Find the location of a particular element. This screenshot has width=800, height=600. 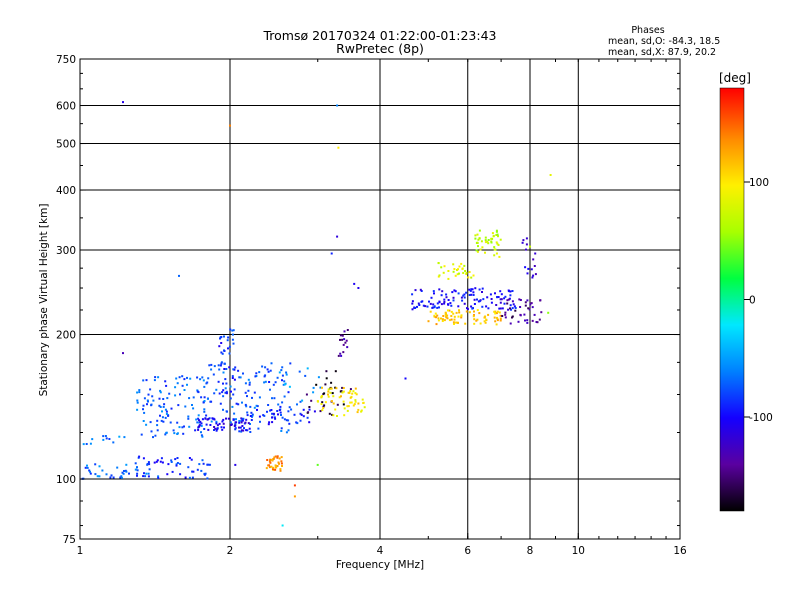

y-tick-label: 200 is located at coordinates (66, 336).